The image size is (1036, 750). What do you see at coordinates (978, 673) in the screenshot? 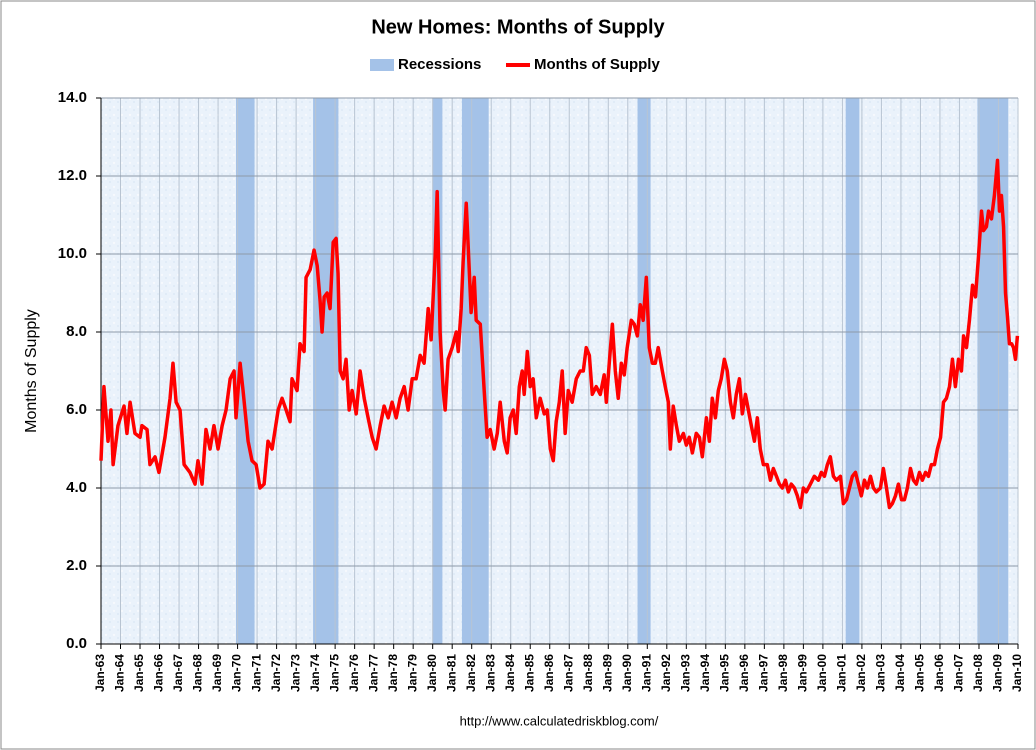
I see `x-tick-label: Jan-08` at bounding box center [978, 673].